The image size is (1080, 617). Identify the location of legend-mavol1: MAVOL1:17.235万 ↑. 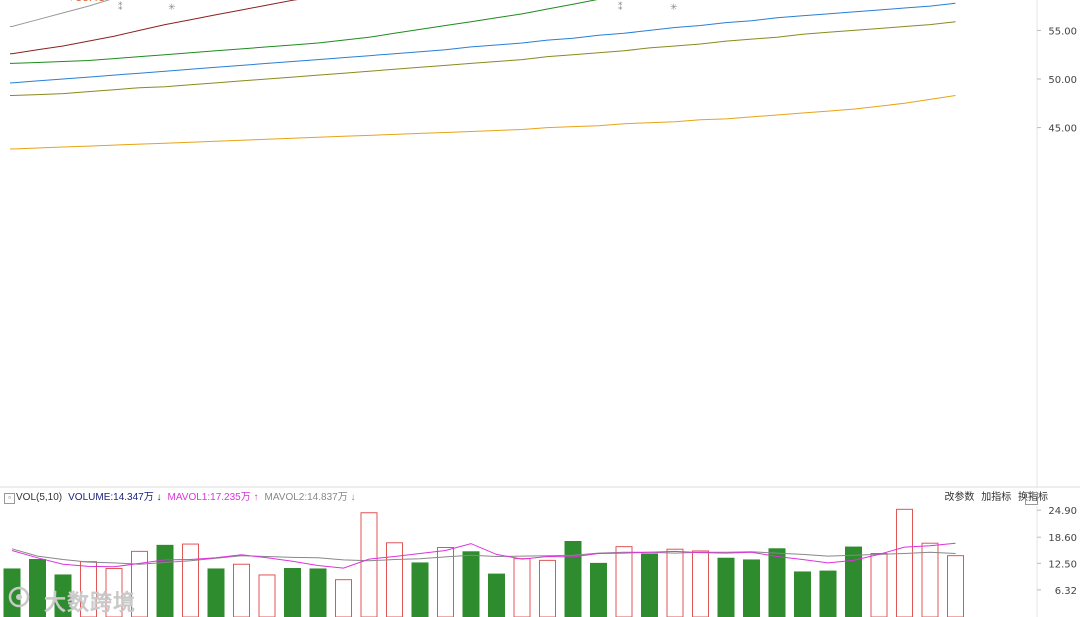
(213, 497).